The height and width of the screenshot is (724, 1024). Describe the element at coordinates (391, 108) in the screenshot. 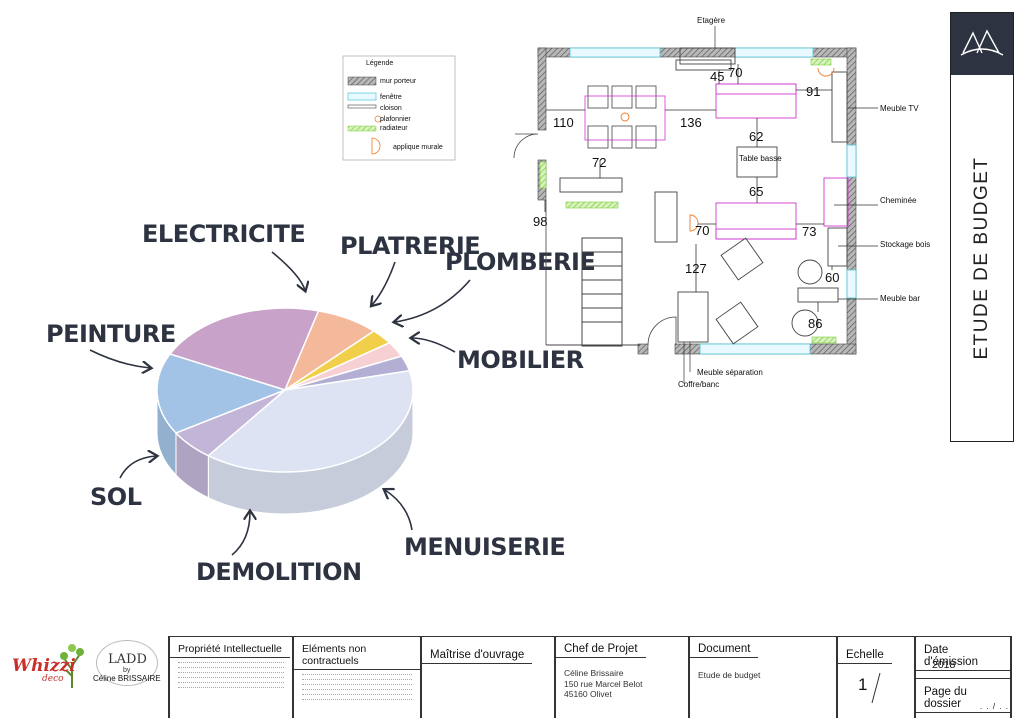

I see `legend-cloison: cloison` at that location.